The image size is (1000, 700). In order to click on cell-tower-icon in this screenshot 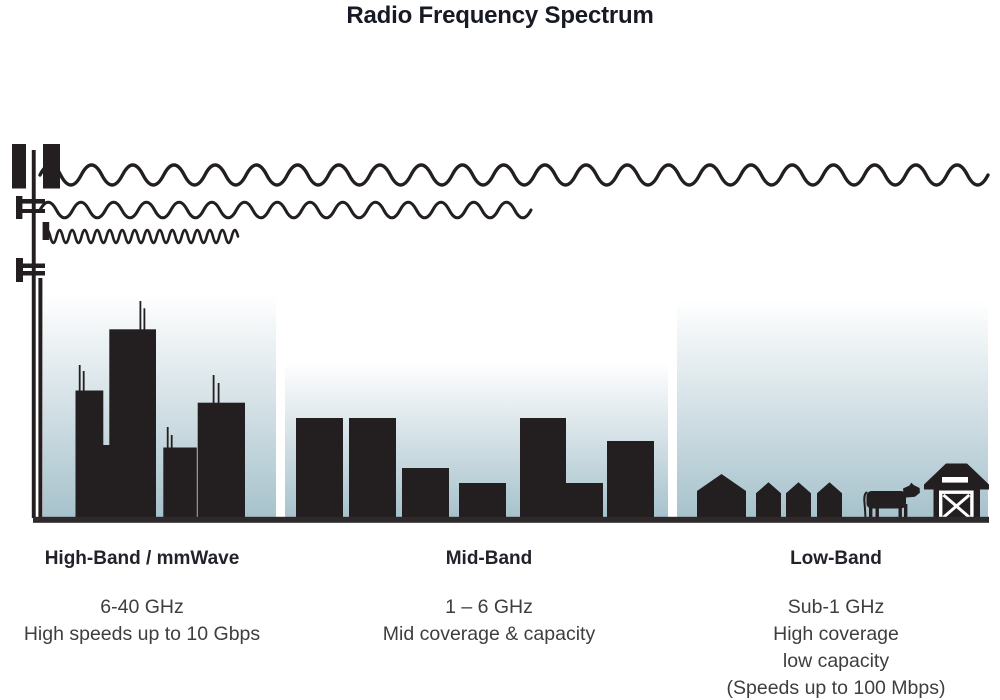, I will do `click(36, 331)`.